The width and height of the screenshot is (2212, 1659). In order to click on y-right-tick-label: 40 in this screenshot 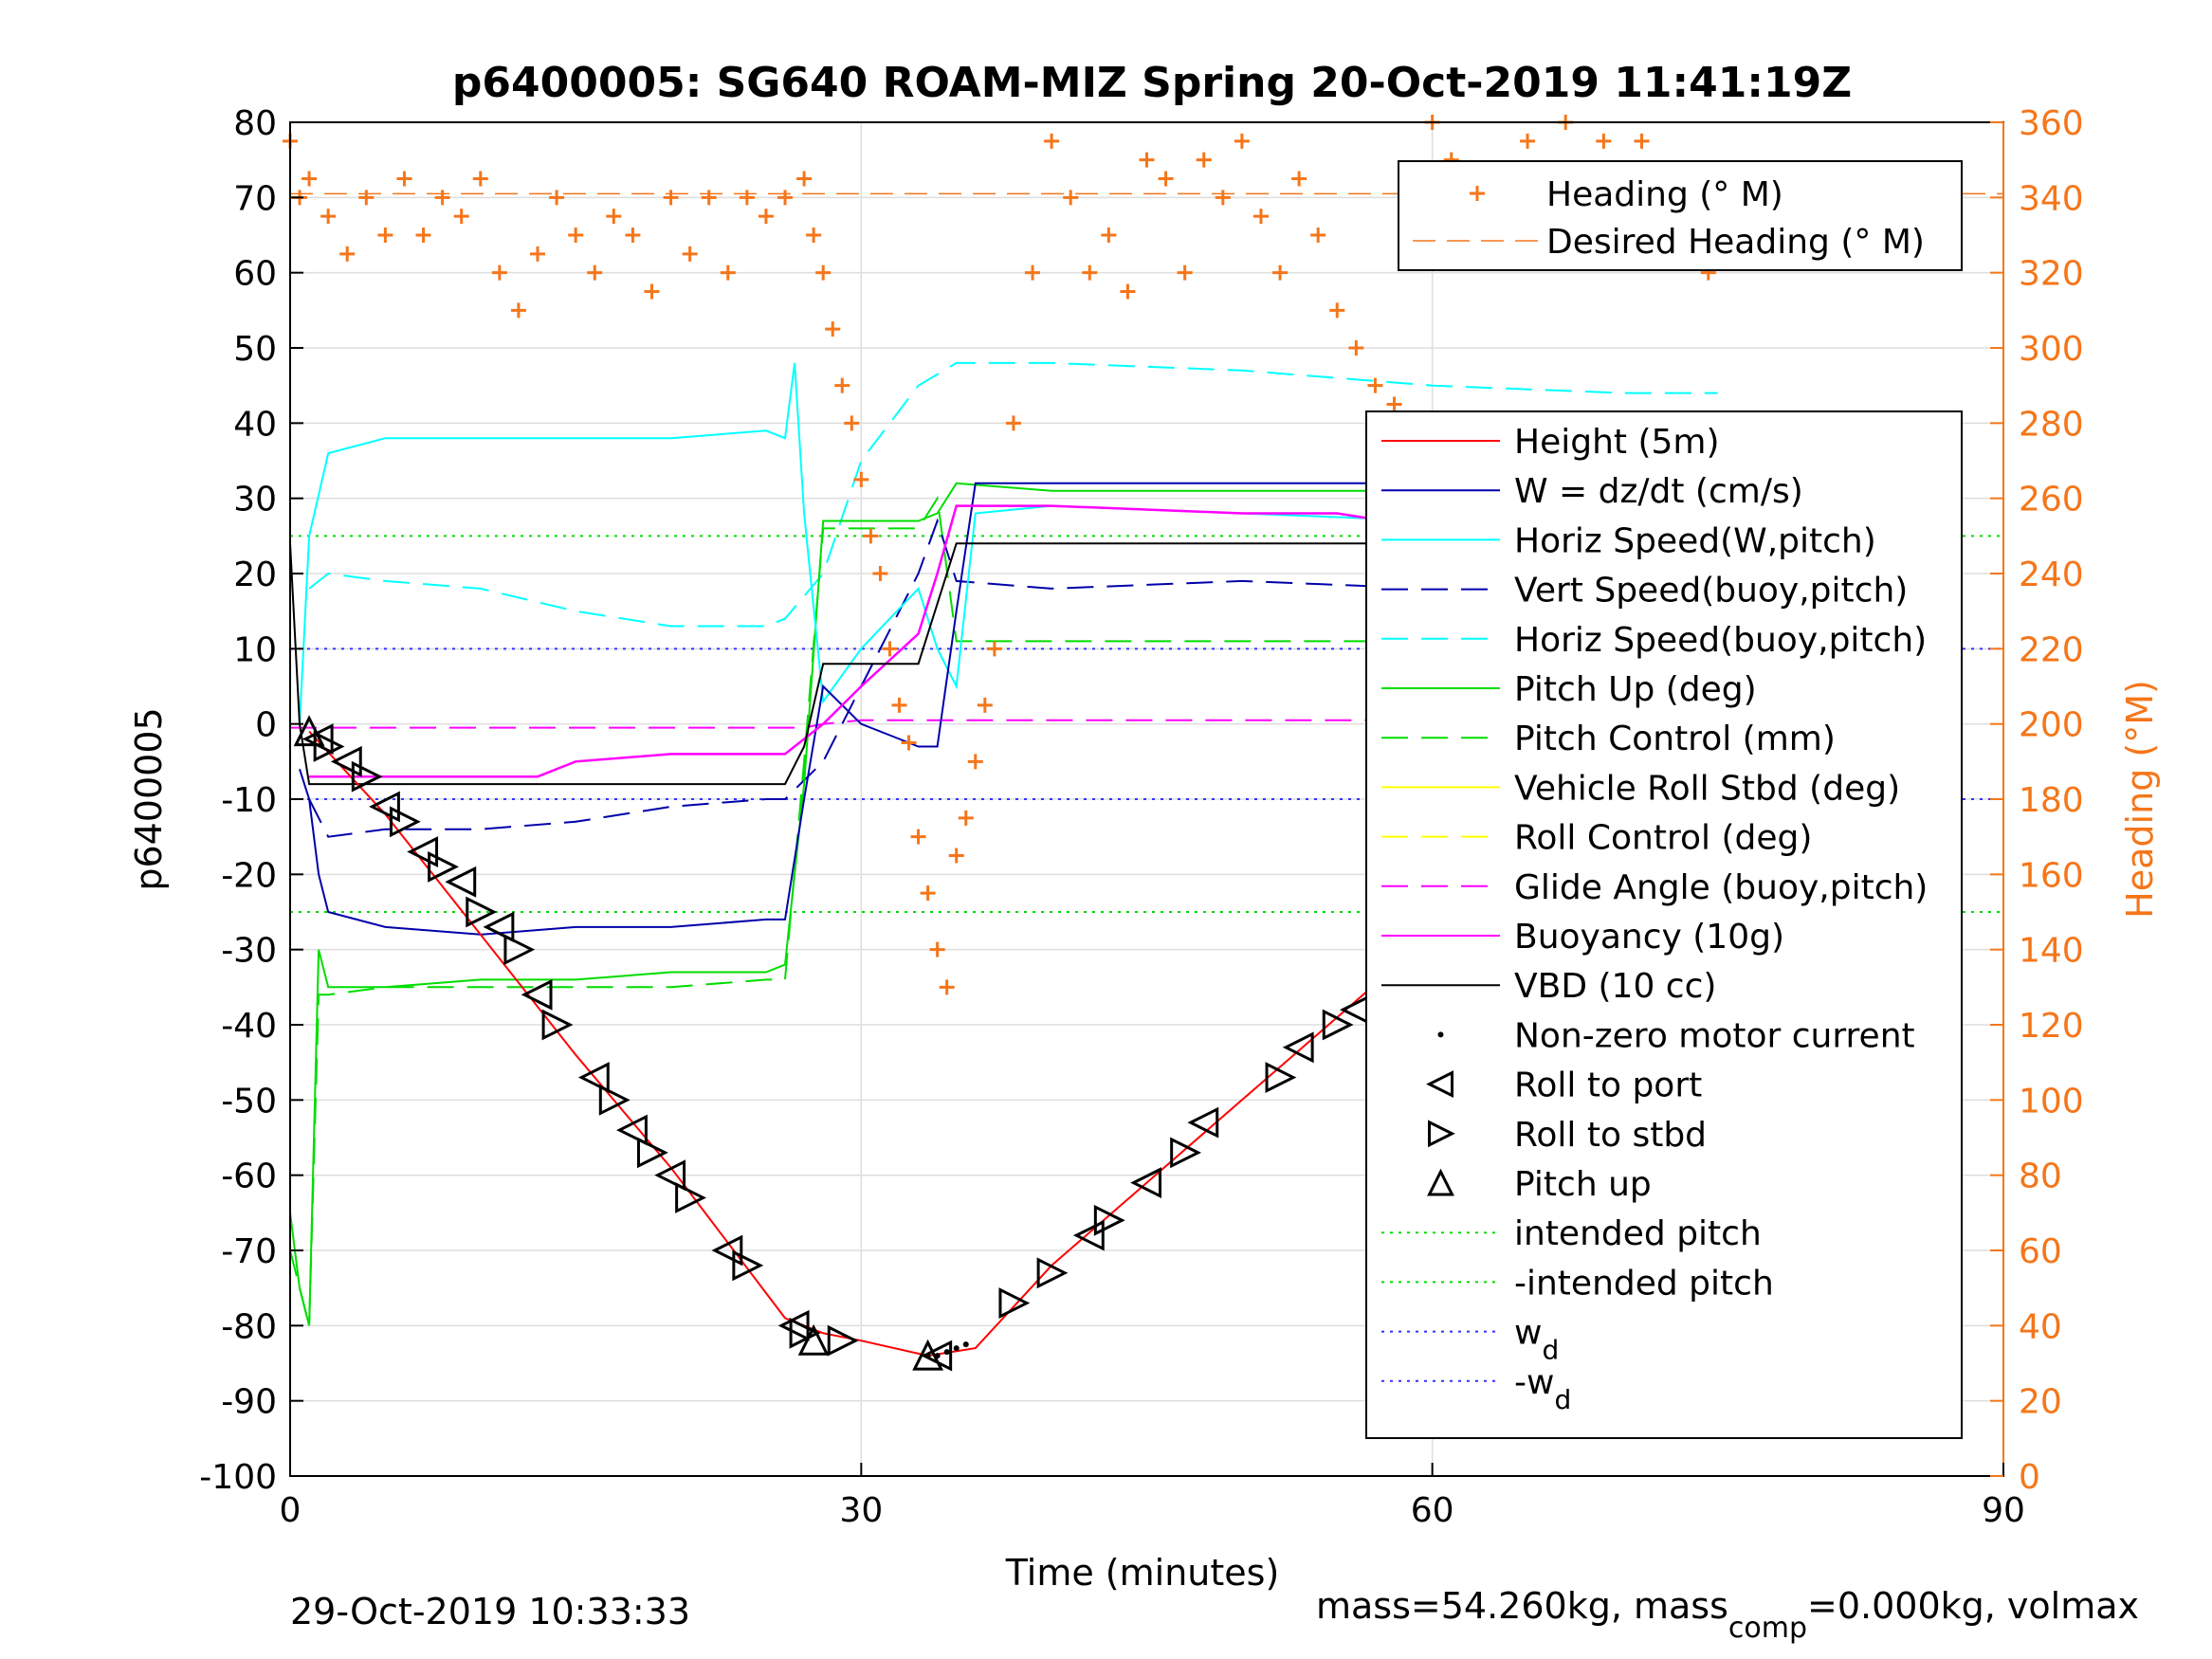, I will do `click(2040, 1326)`.